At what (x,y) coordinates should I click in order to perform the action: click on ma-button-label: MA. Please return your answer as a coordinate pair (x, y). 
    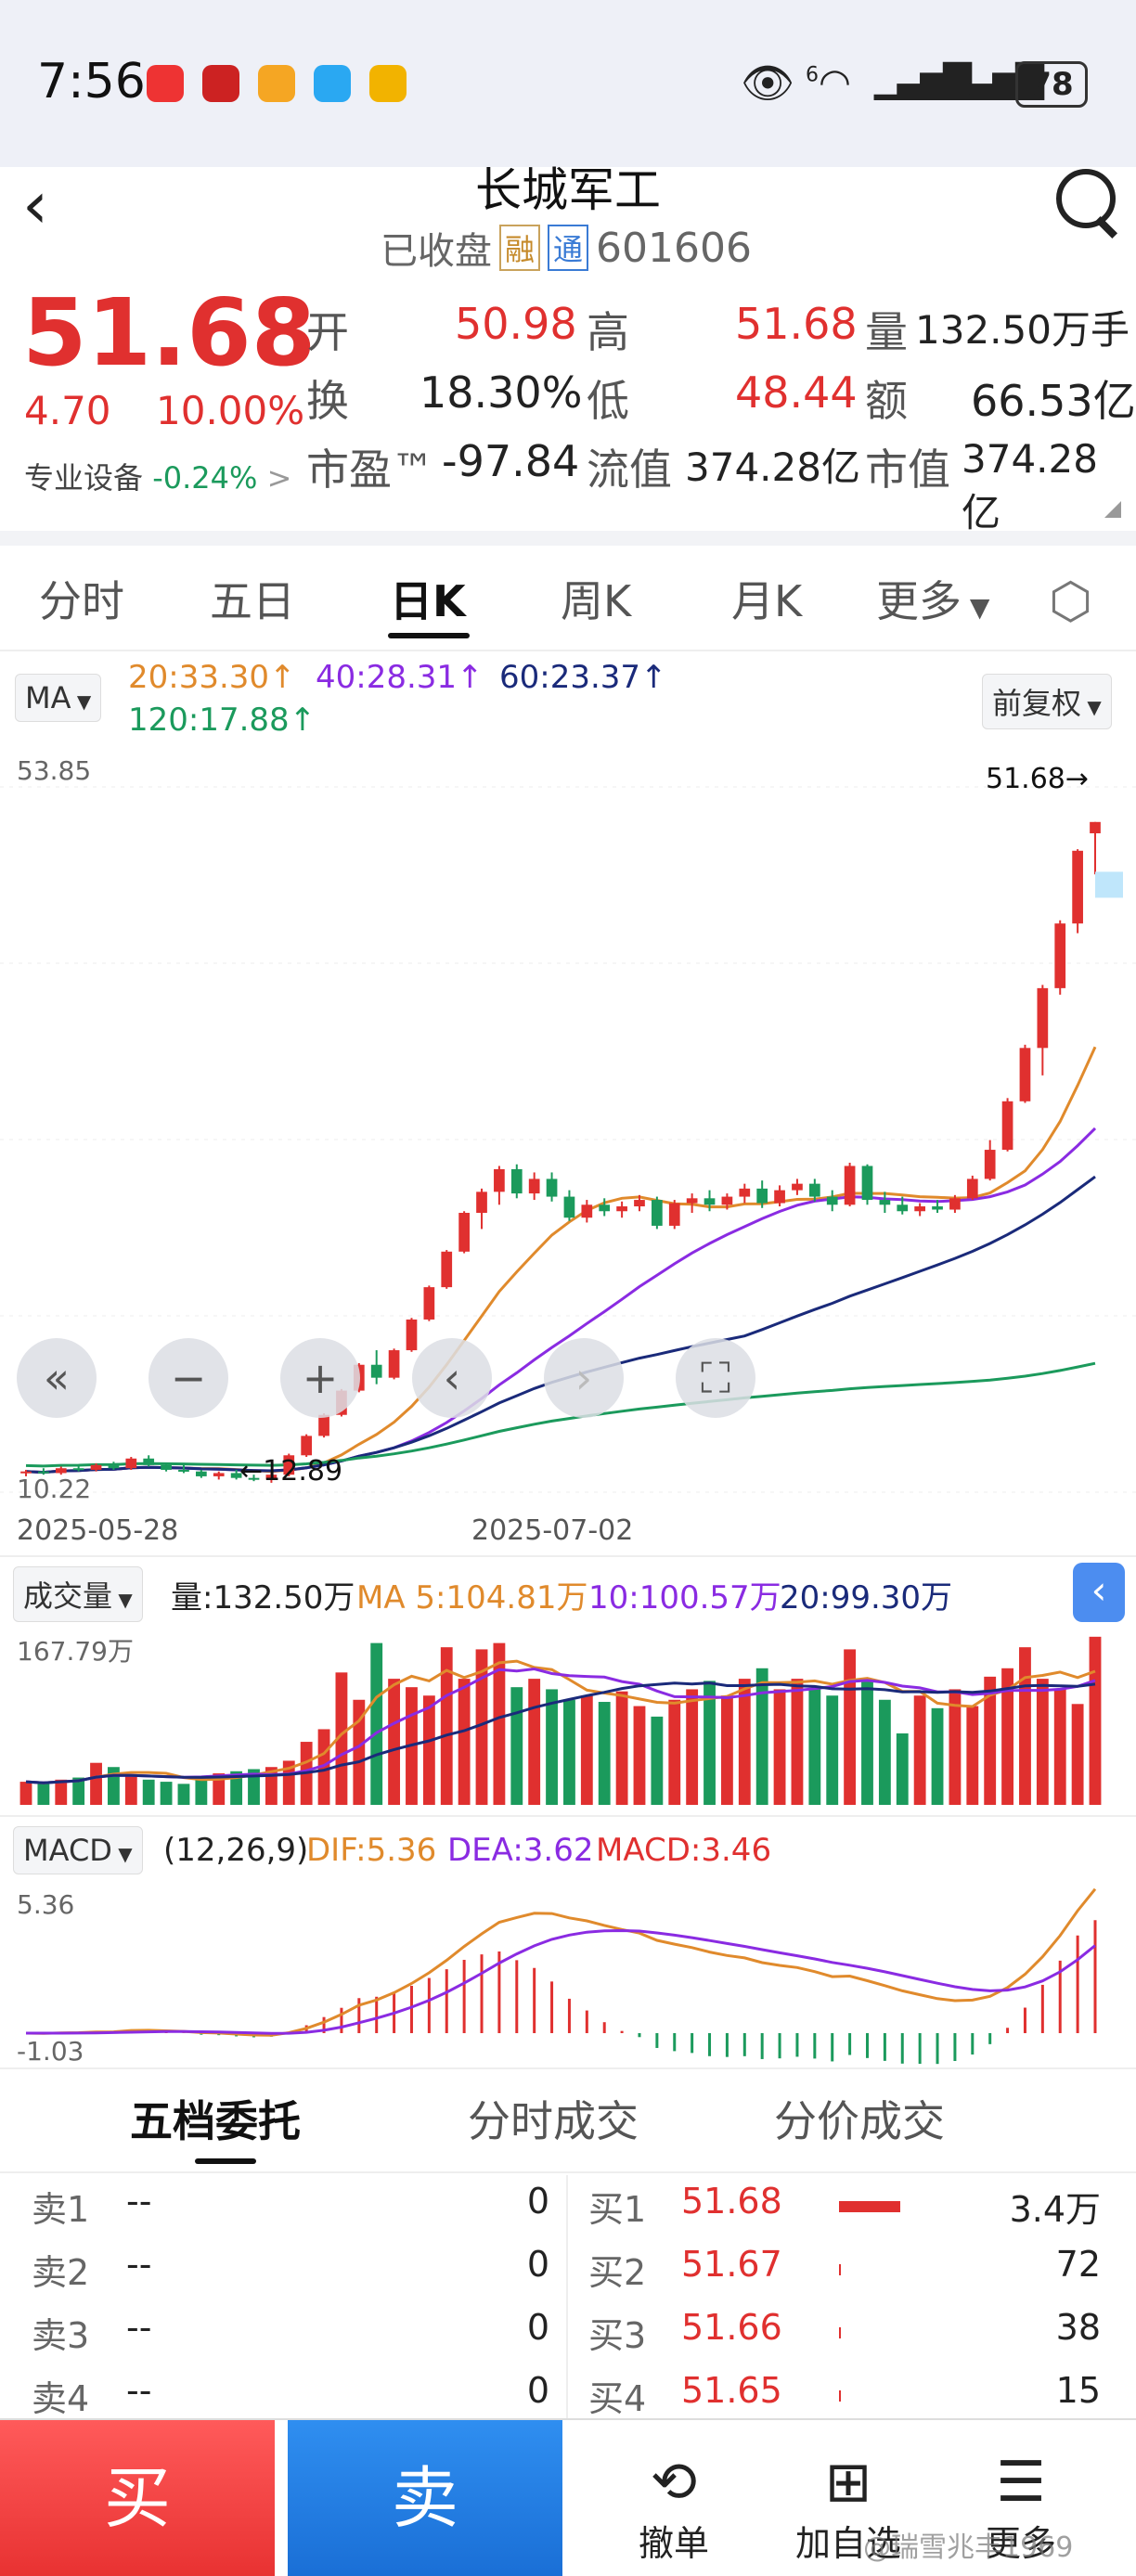
    Looking at the image, I should click on (48, 697).